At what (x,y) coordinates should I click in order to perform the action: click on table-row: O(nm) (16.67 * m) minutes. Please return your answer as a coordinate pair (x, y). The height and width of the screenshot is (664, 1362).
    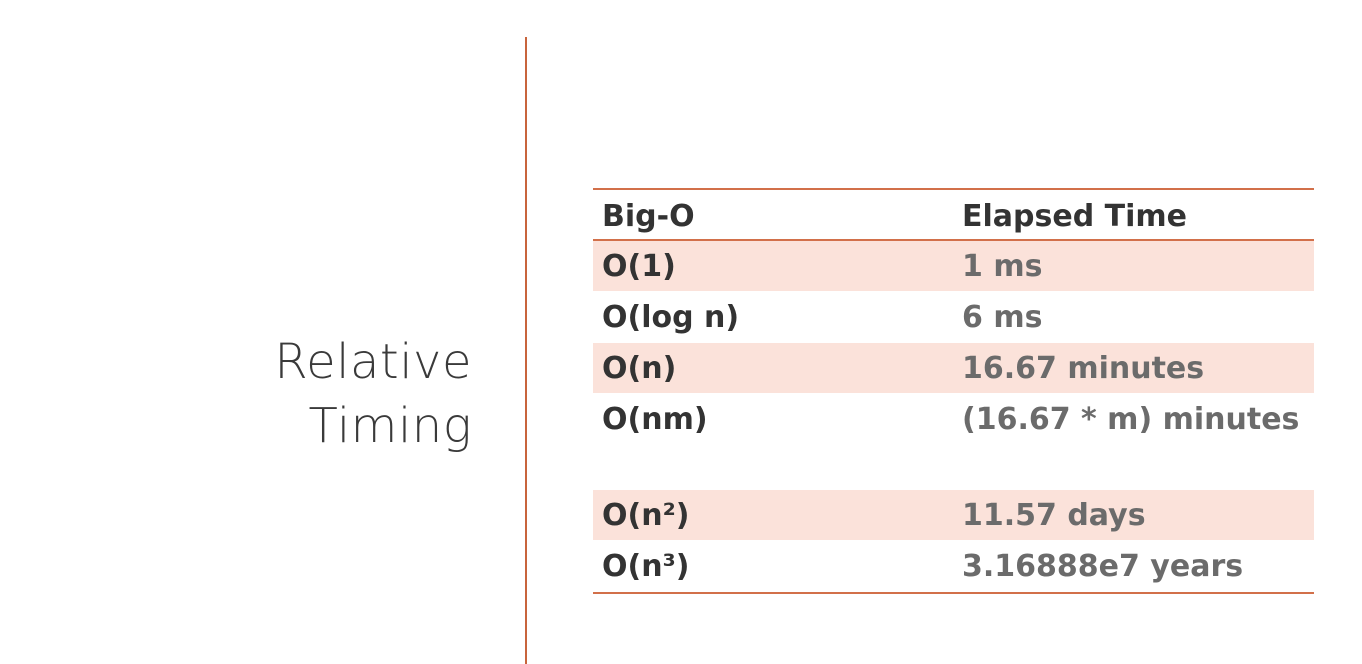
    Looking at the image, I should click on (953, 442).